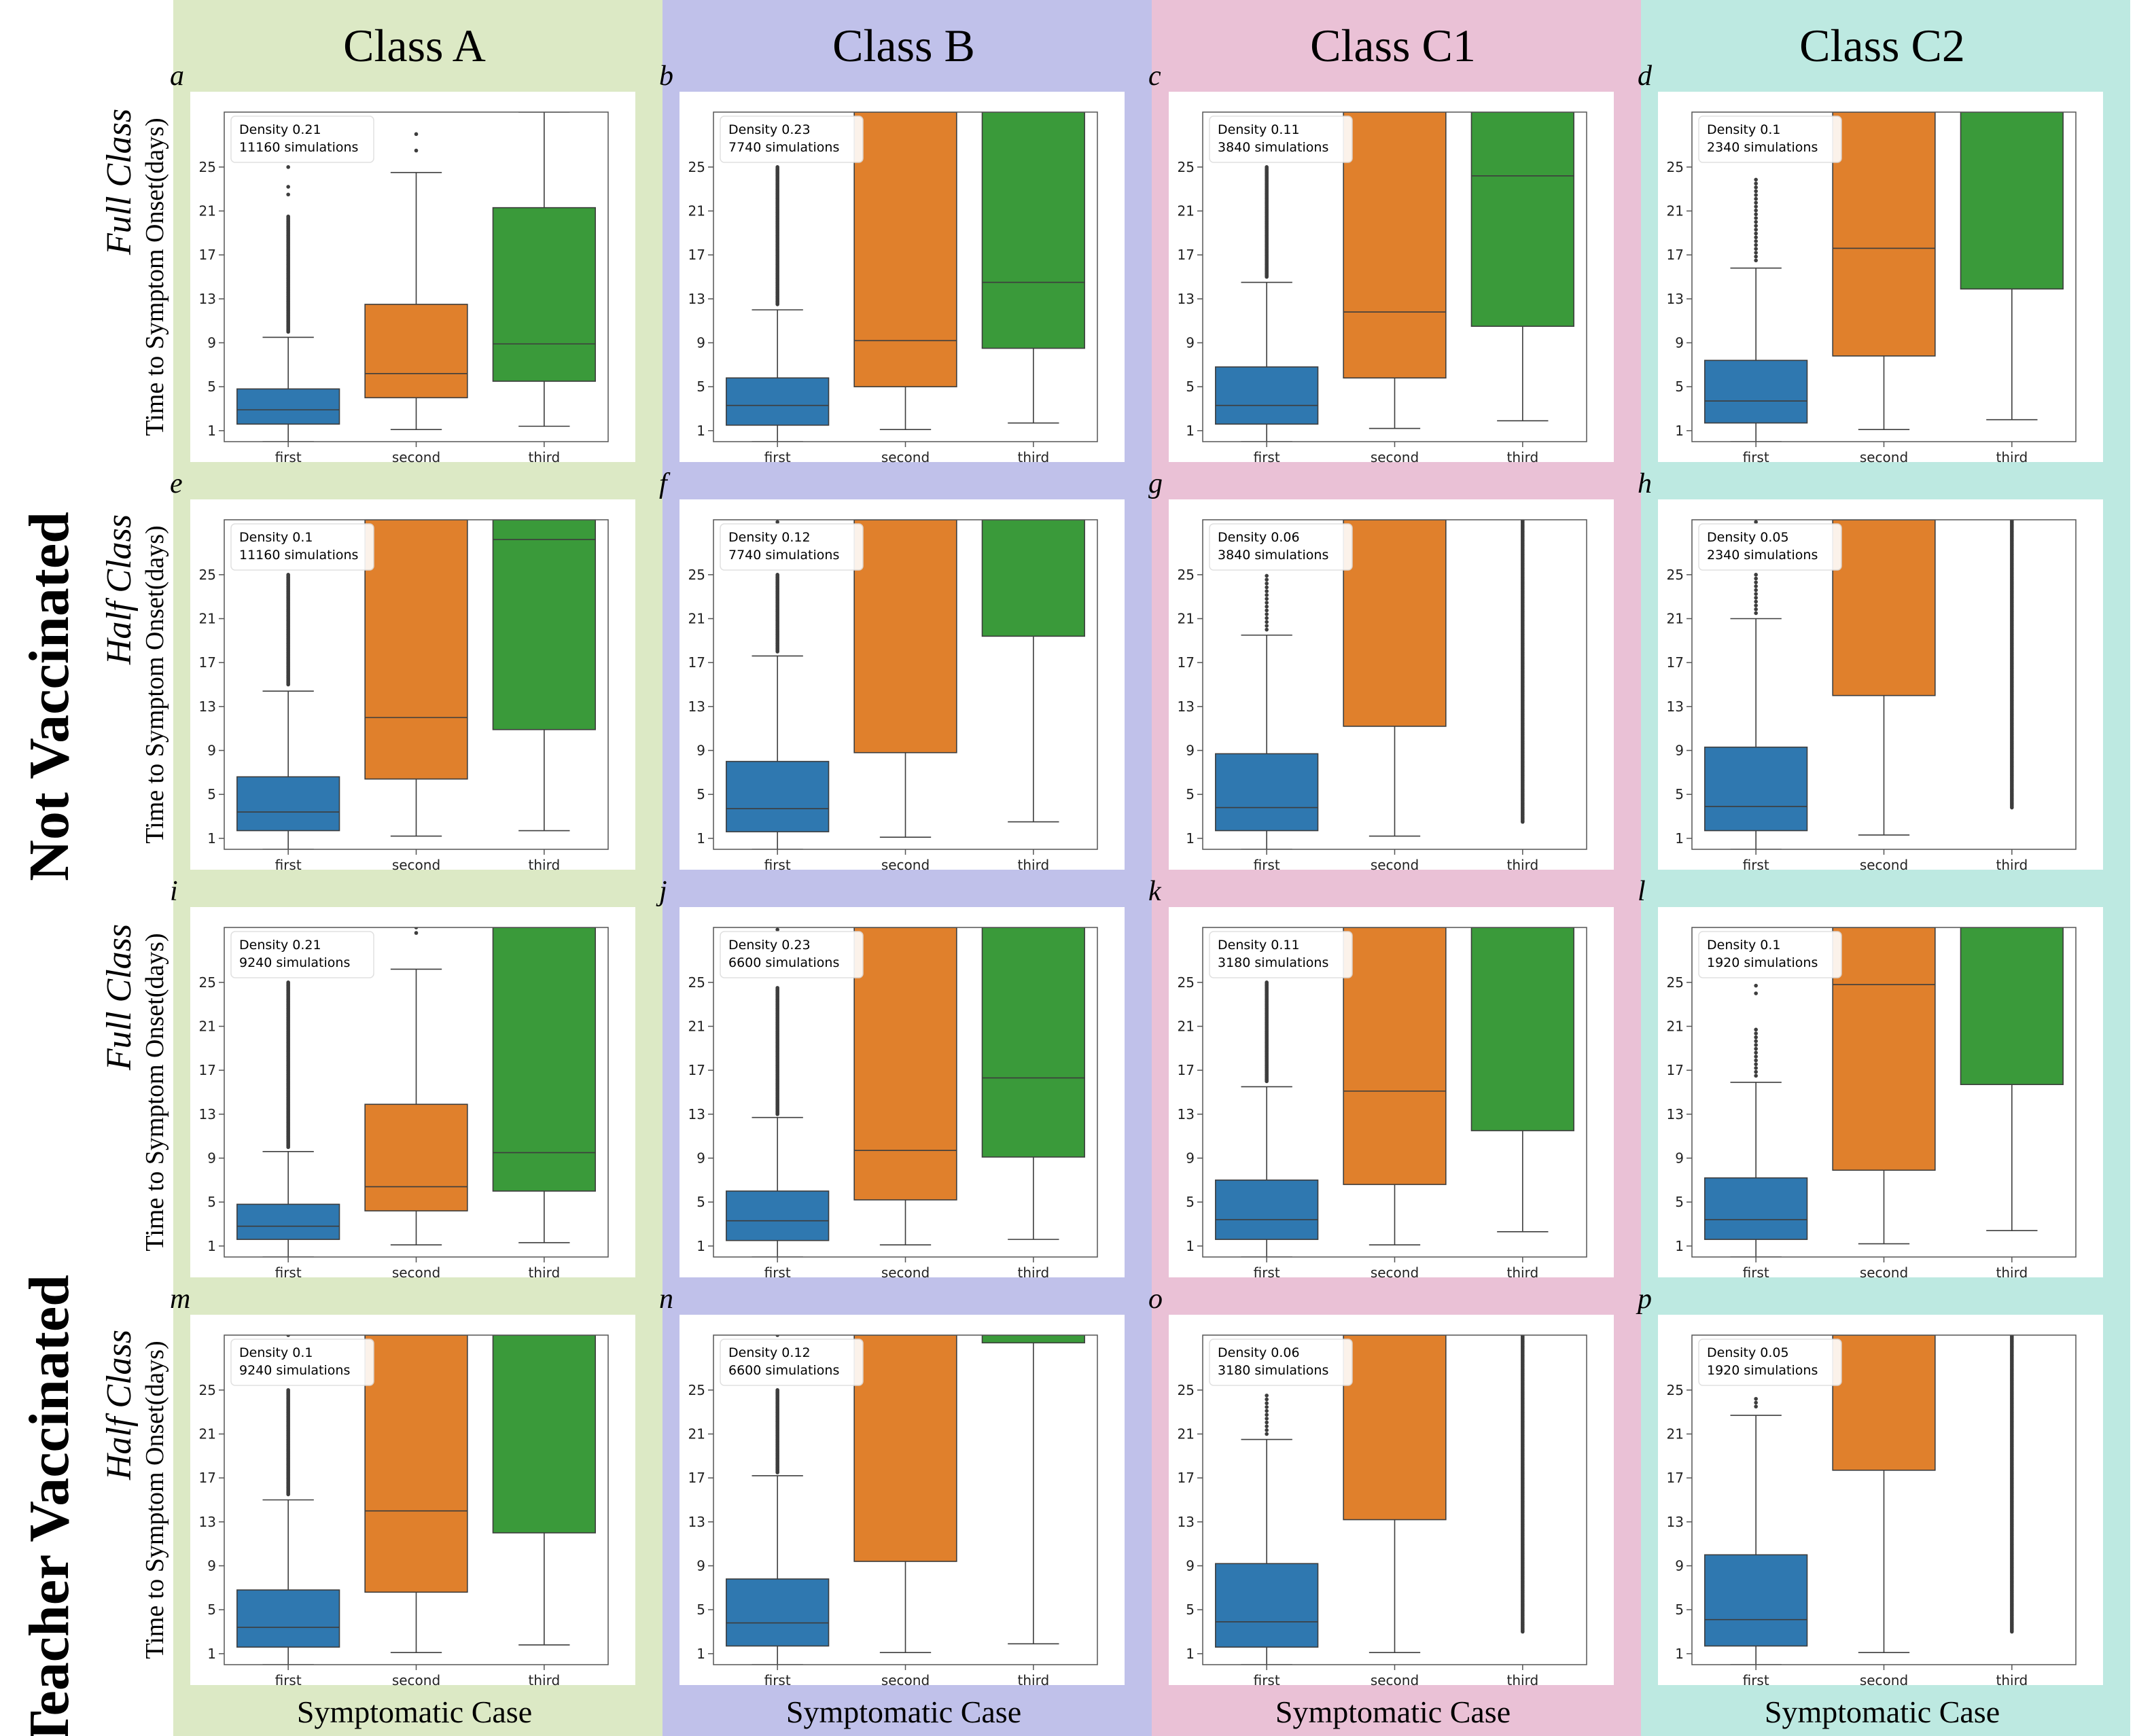  Describe the element at coordinates (280, 129) in the screenshot. I see `density-label: Density 0.21` at that location.